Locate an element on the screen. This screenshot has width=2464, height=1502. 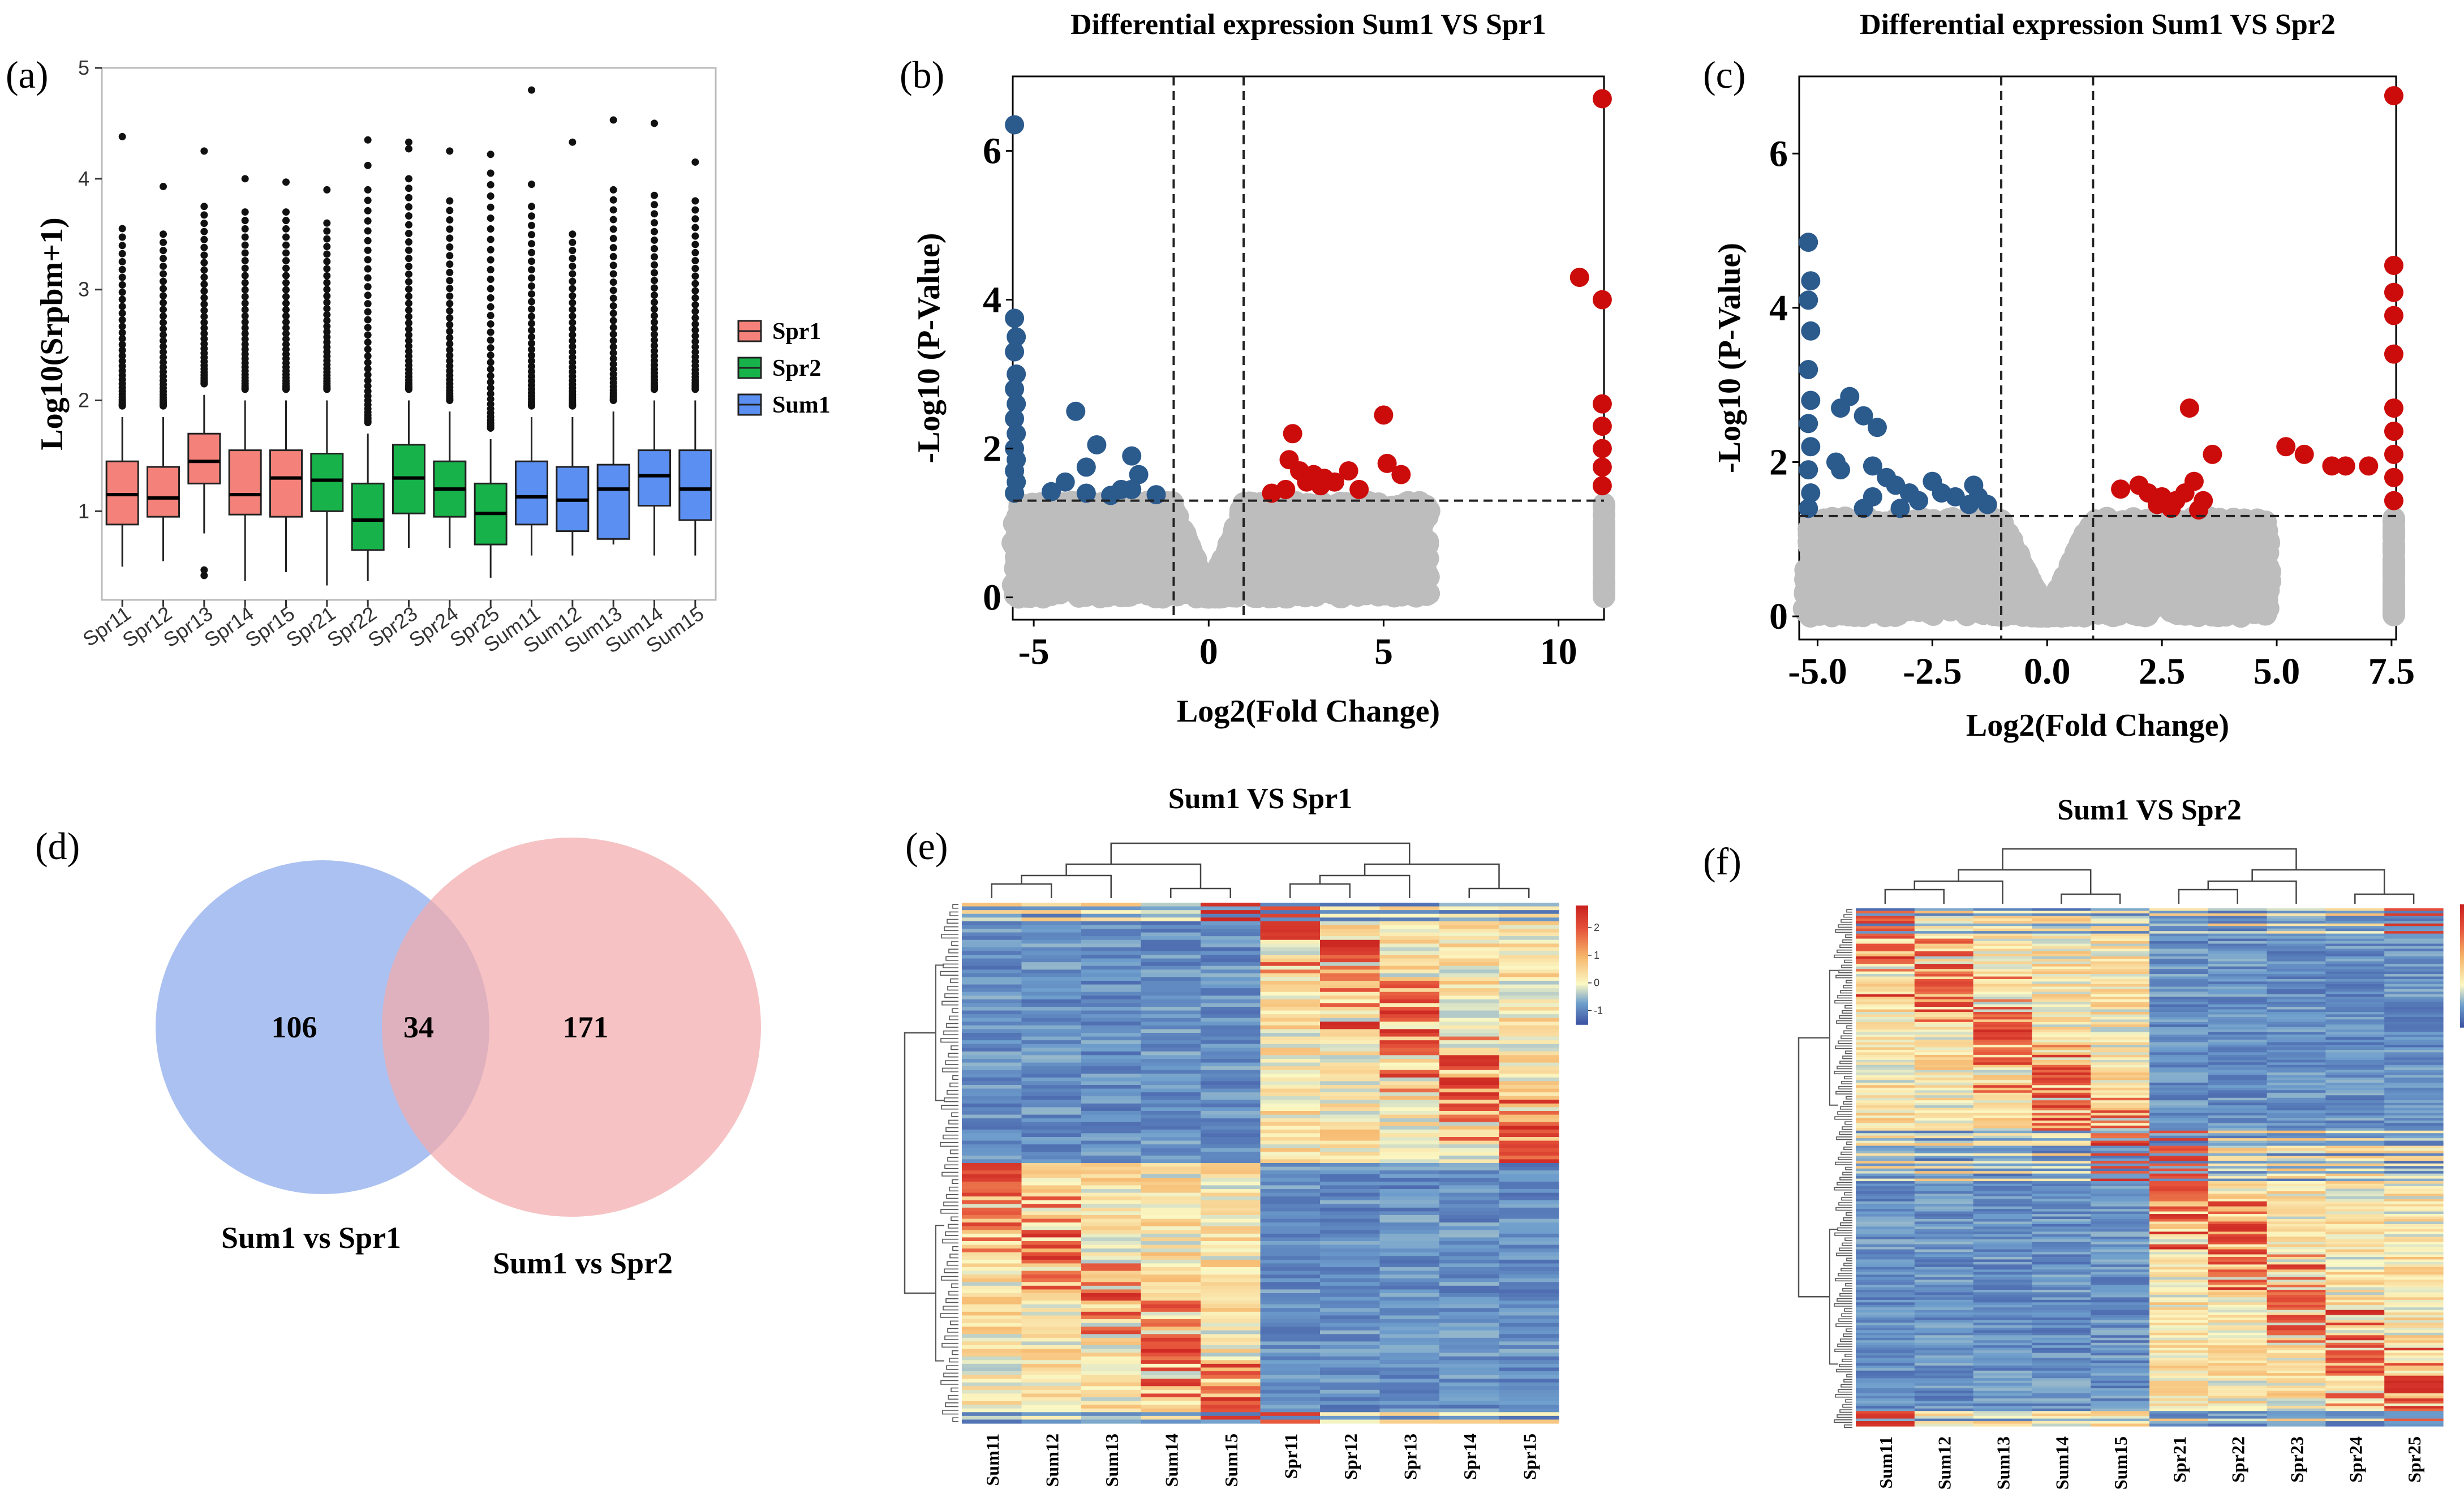
y-tick-label: 1 is located at coordinates (83, 510).